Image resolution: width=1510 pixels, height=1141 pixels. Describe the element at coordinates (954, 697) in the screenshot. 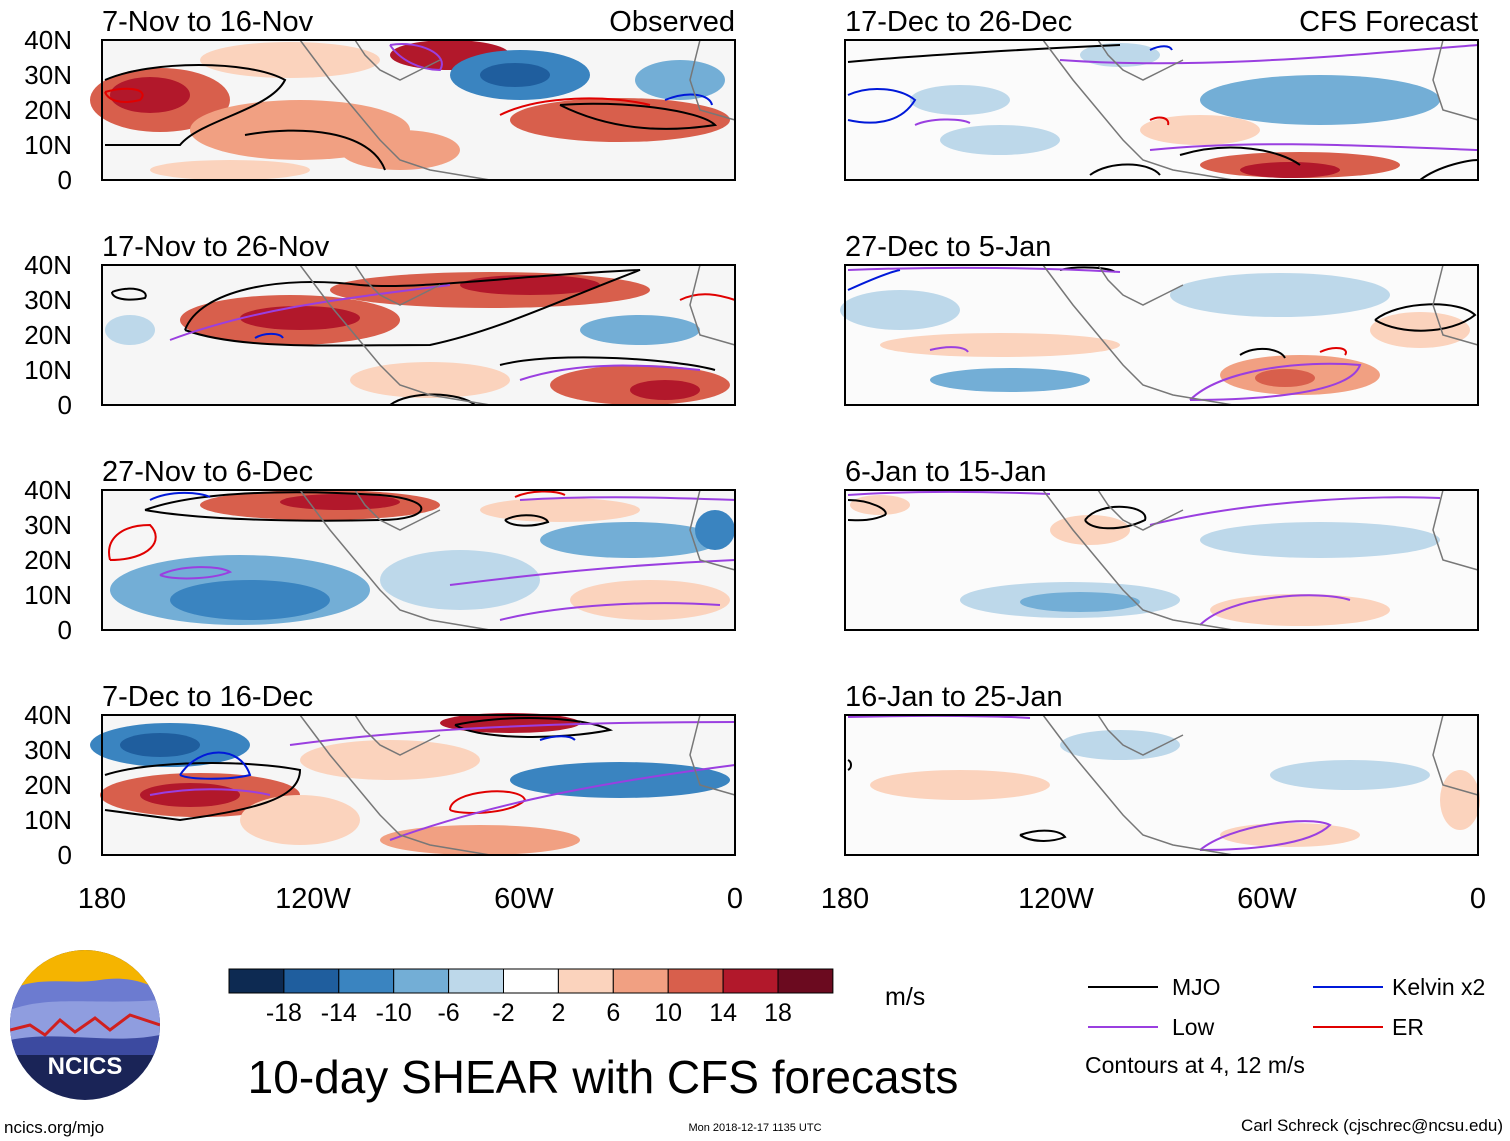

I see `panel-title: 16-Jan to 25-Jan` at that location.